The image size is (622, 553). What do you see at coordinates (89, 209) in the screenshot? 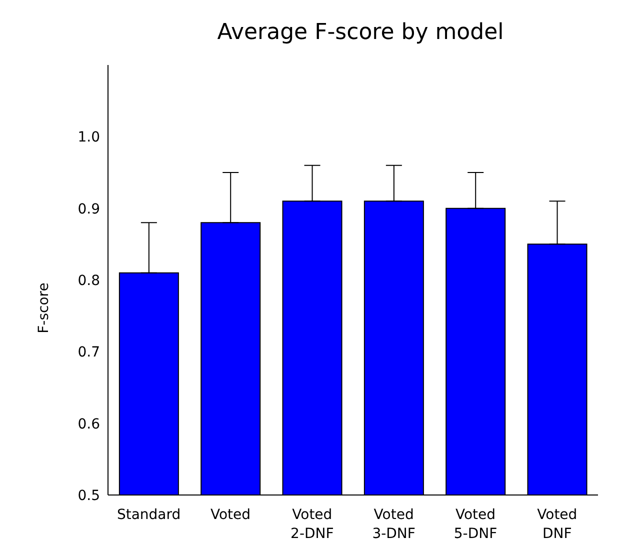
I see `y-tick-label: 0.9` at bounding box center [89, 209].